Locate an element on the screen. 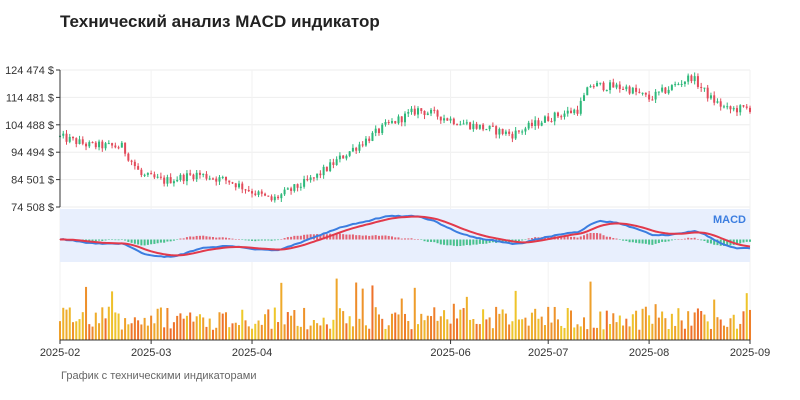  x-tick-label: 2025-08 is located at coordinates (649, 353).